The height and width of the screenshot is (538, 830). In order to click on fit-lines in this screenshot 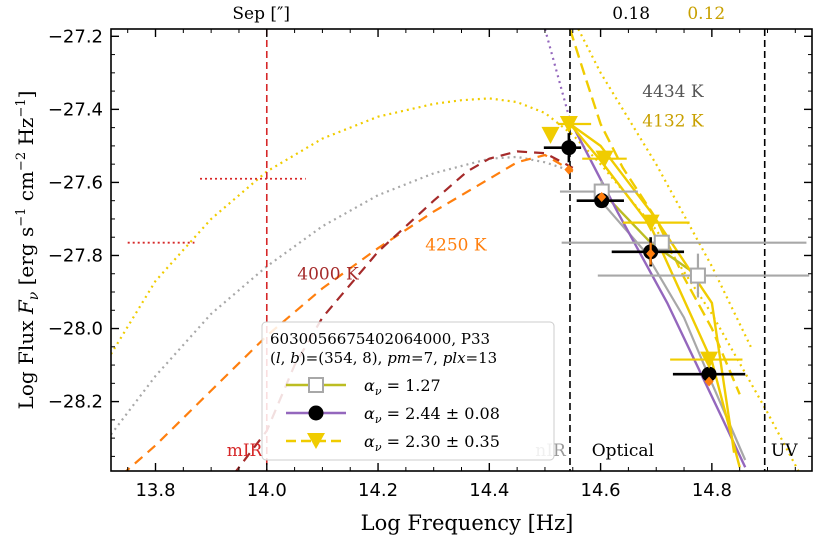, I will do `click(657, 293)`.